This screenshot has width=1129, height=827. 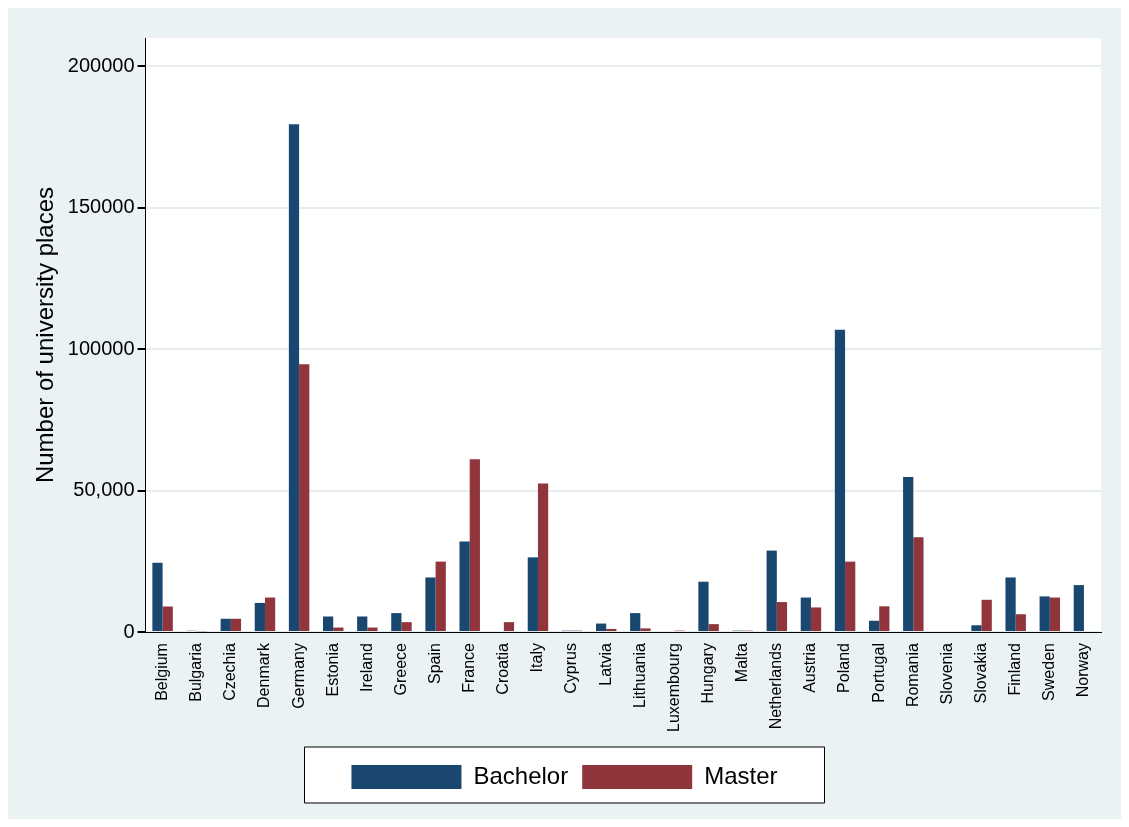 I want to click on x-tick-label: Netherlands, so click(x=776, y=686).